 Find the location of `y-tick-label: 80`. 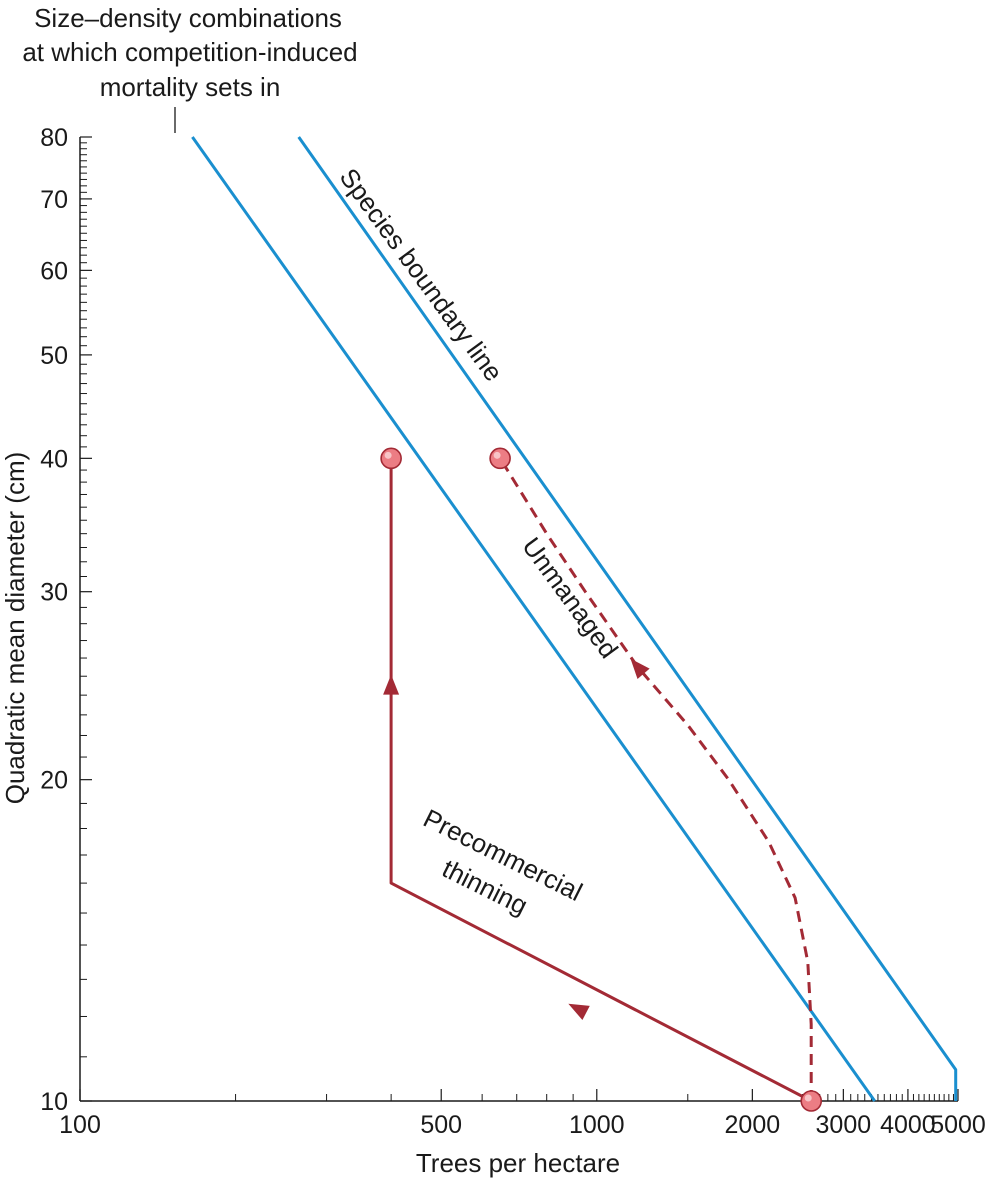

y-tick-label: 80 is located at coordinates (54, 138).